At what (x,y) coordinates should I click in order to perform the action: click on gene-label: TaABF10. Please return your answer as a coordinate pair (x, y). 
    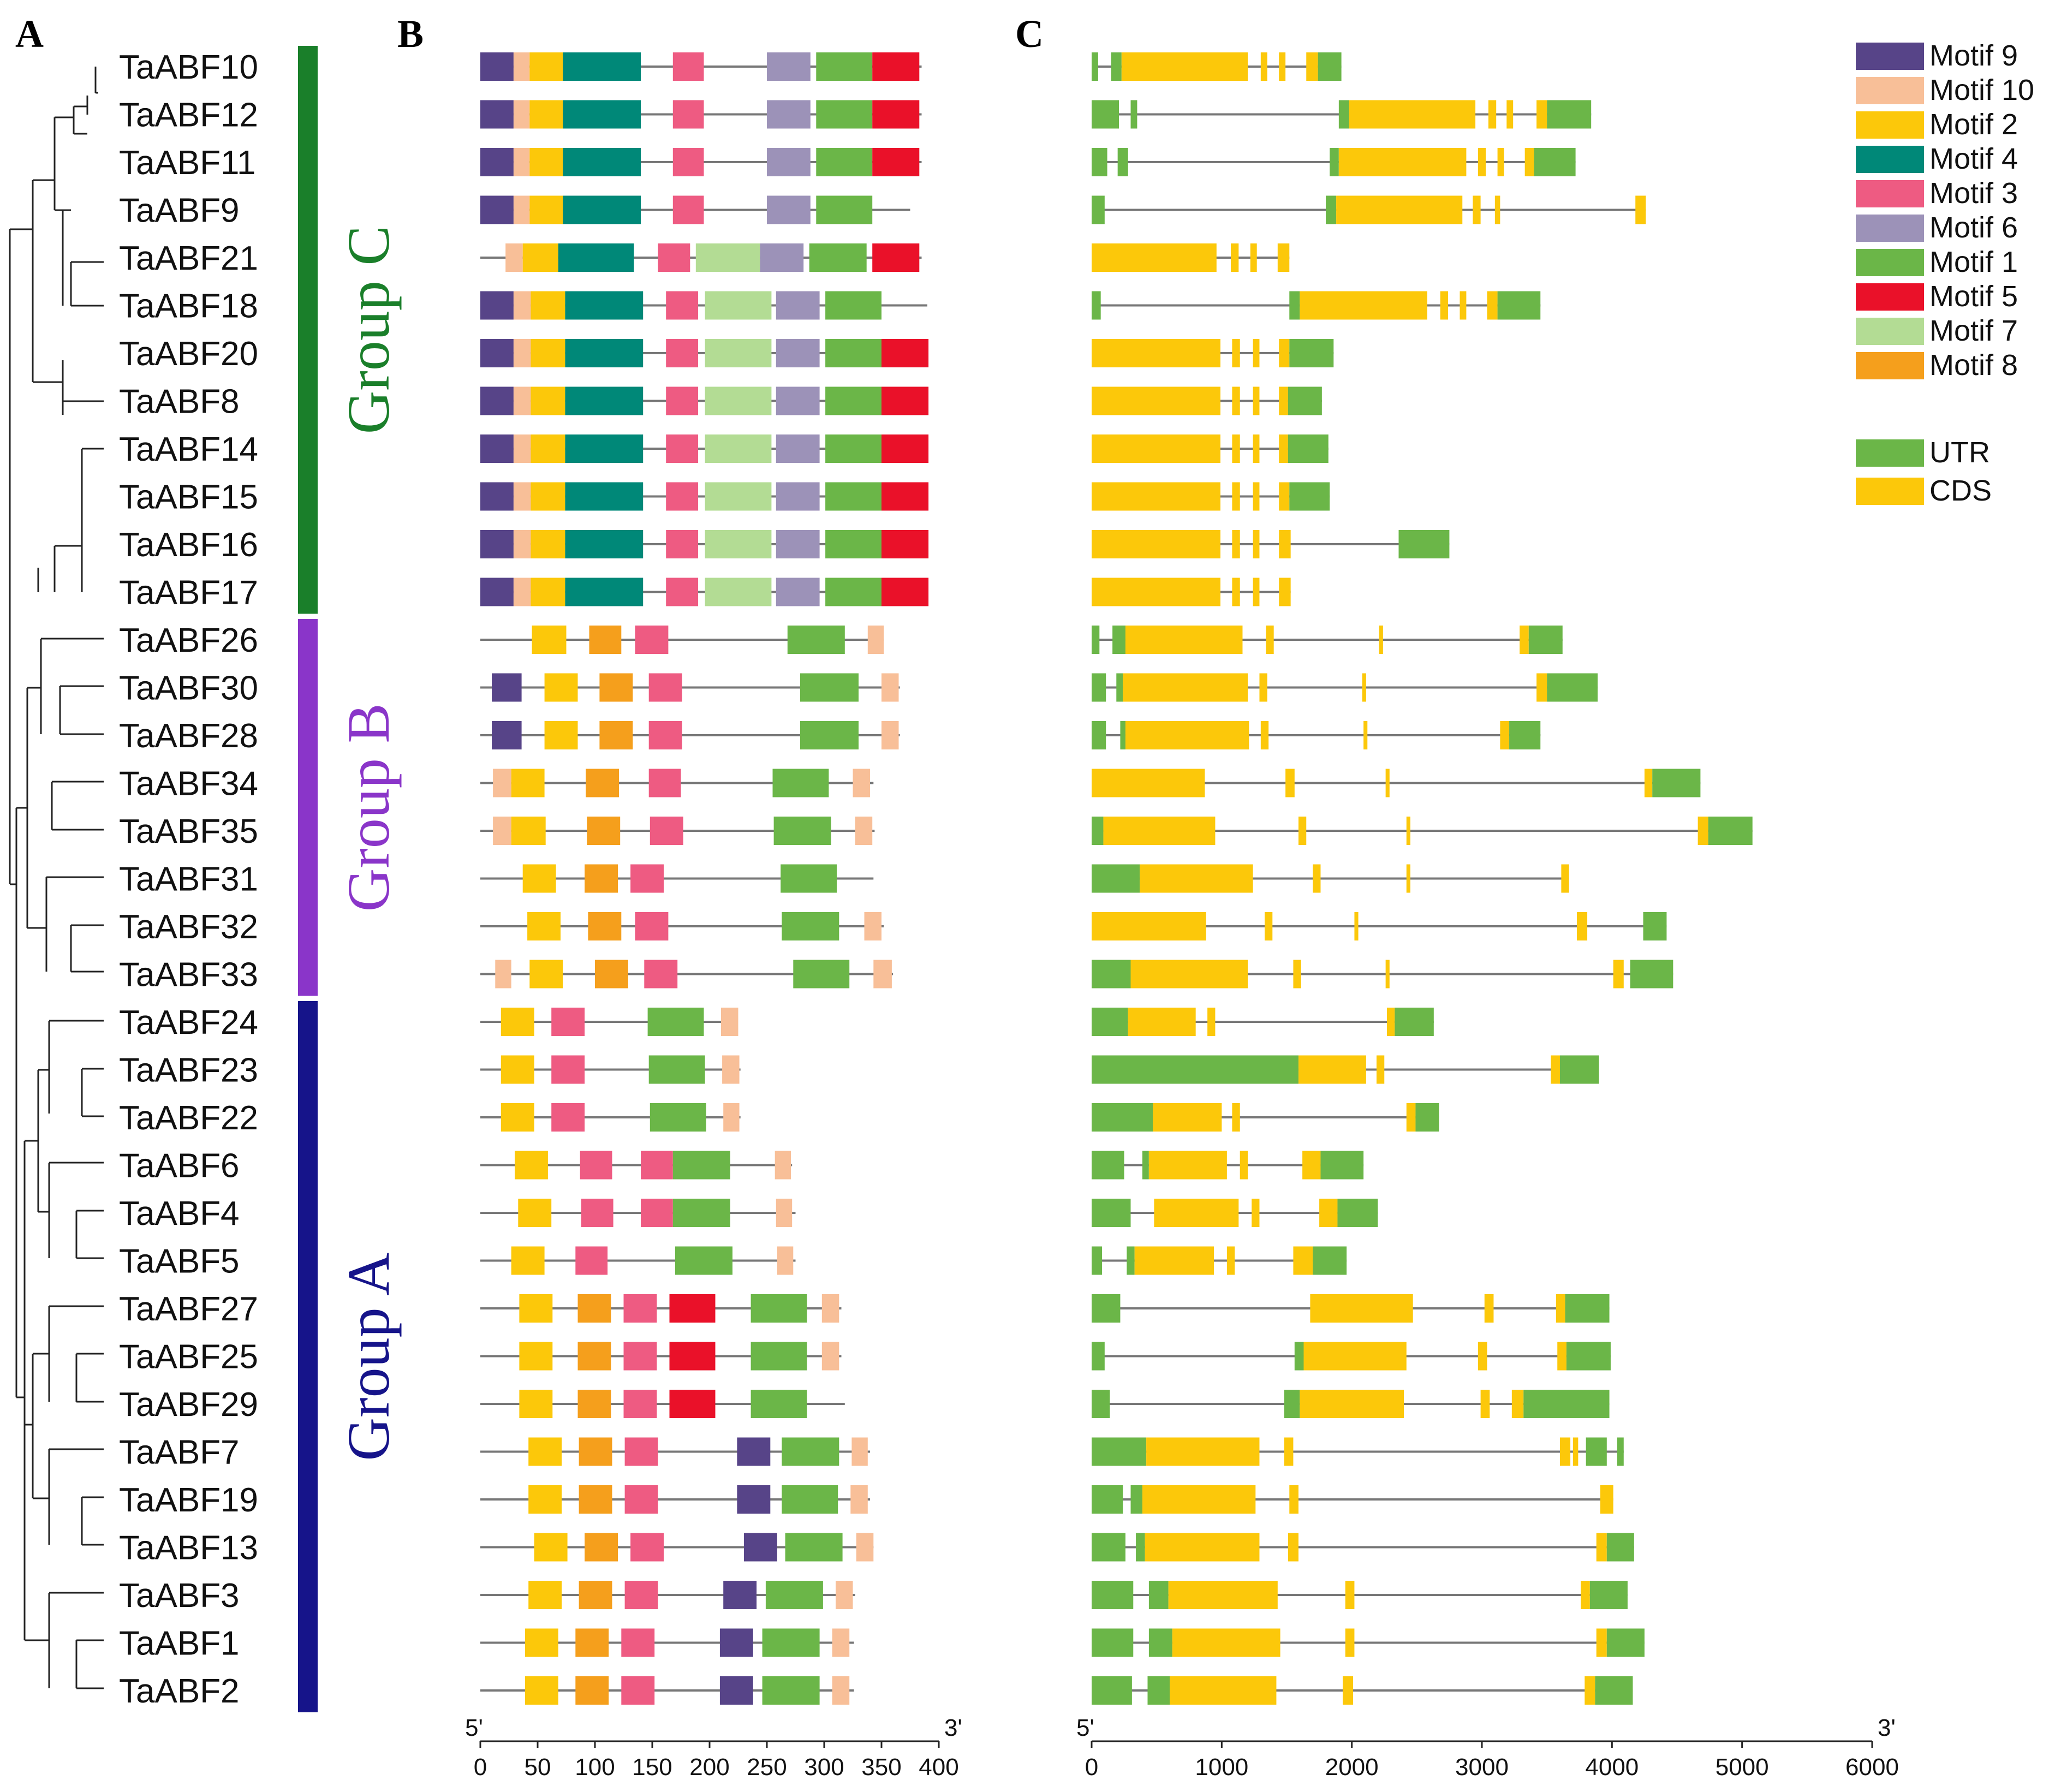
    Looking at the image, I should click on (188, 67).